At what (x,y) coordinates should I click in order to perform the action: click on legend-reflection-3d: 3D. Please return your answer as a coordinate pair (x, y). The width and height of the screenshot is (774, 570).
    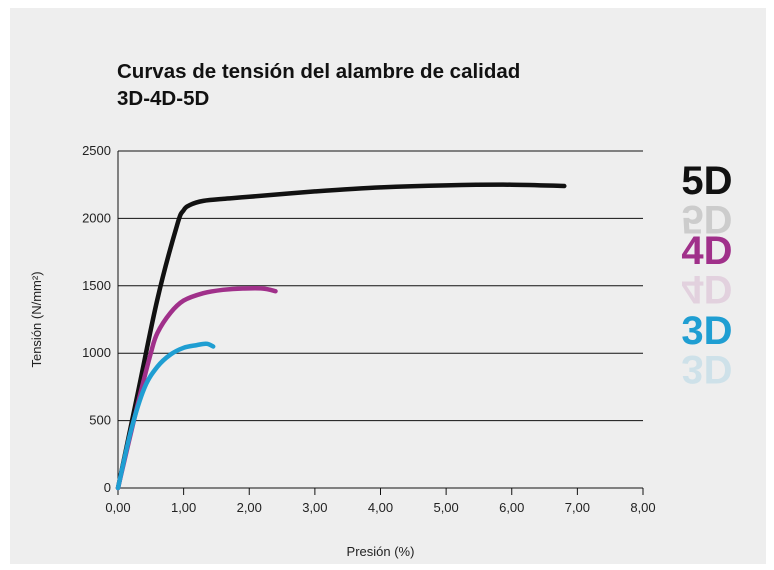
    Looking at the image, I should click on (706, 369).